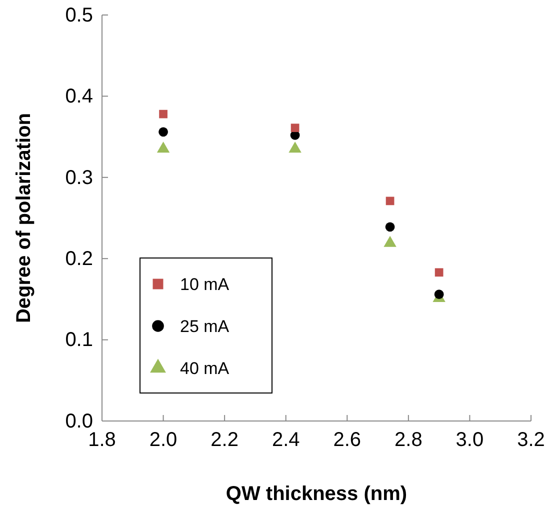 The height and width of the screenshot is (509, 557). Describe the element at coordinates (24, 218) in the screenshot. I see `y-axis-title: Degree of polarization` at that location.